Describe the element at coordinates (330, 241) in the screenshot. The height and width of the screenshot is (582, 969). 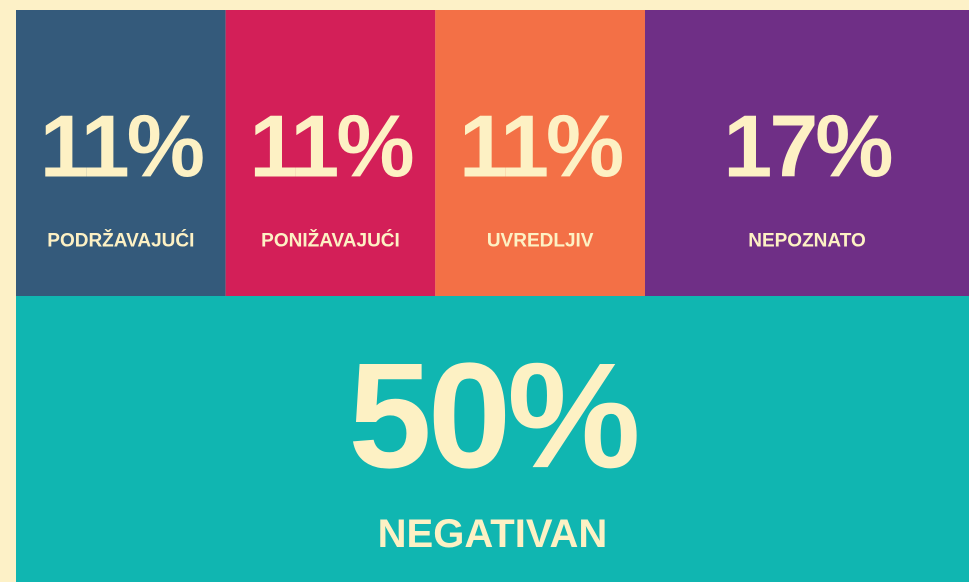
I see `category-label: PONIŽAVAJUĆI` at that location.